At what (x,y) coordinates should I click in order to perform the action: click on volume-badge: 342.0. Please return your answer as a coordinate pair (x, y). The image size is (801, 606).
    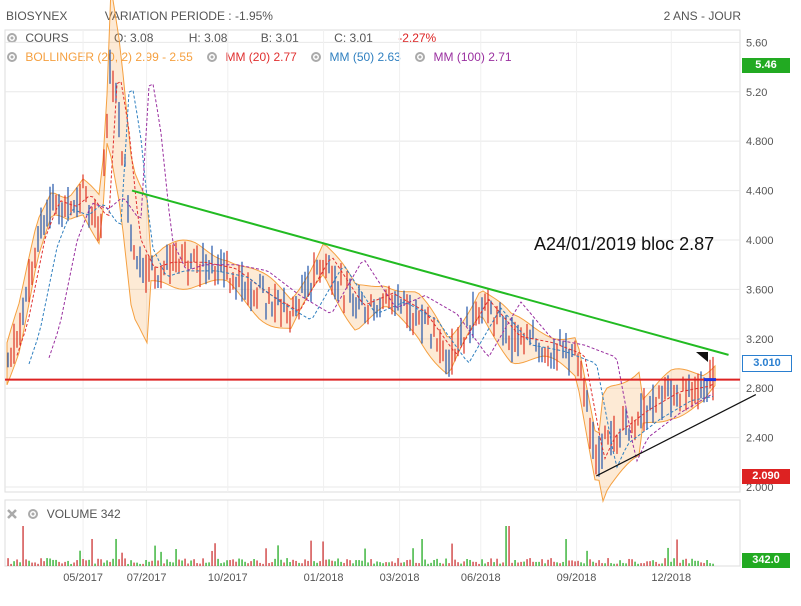
    Looking at the image, I should click on (766, 560).